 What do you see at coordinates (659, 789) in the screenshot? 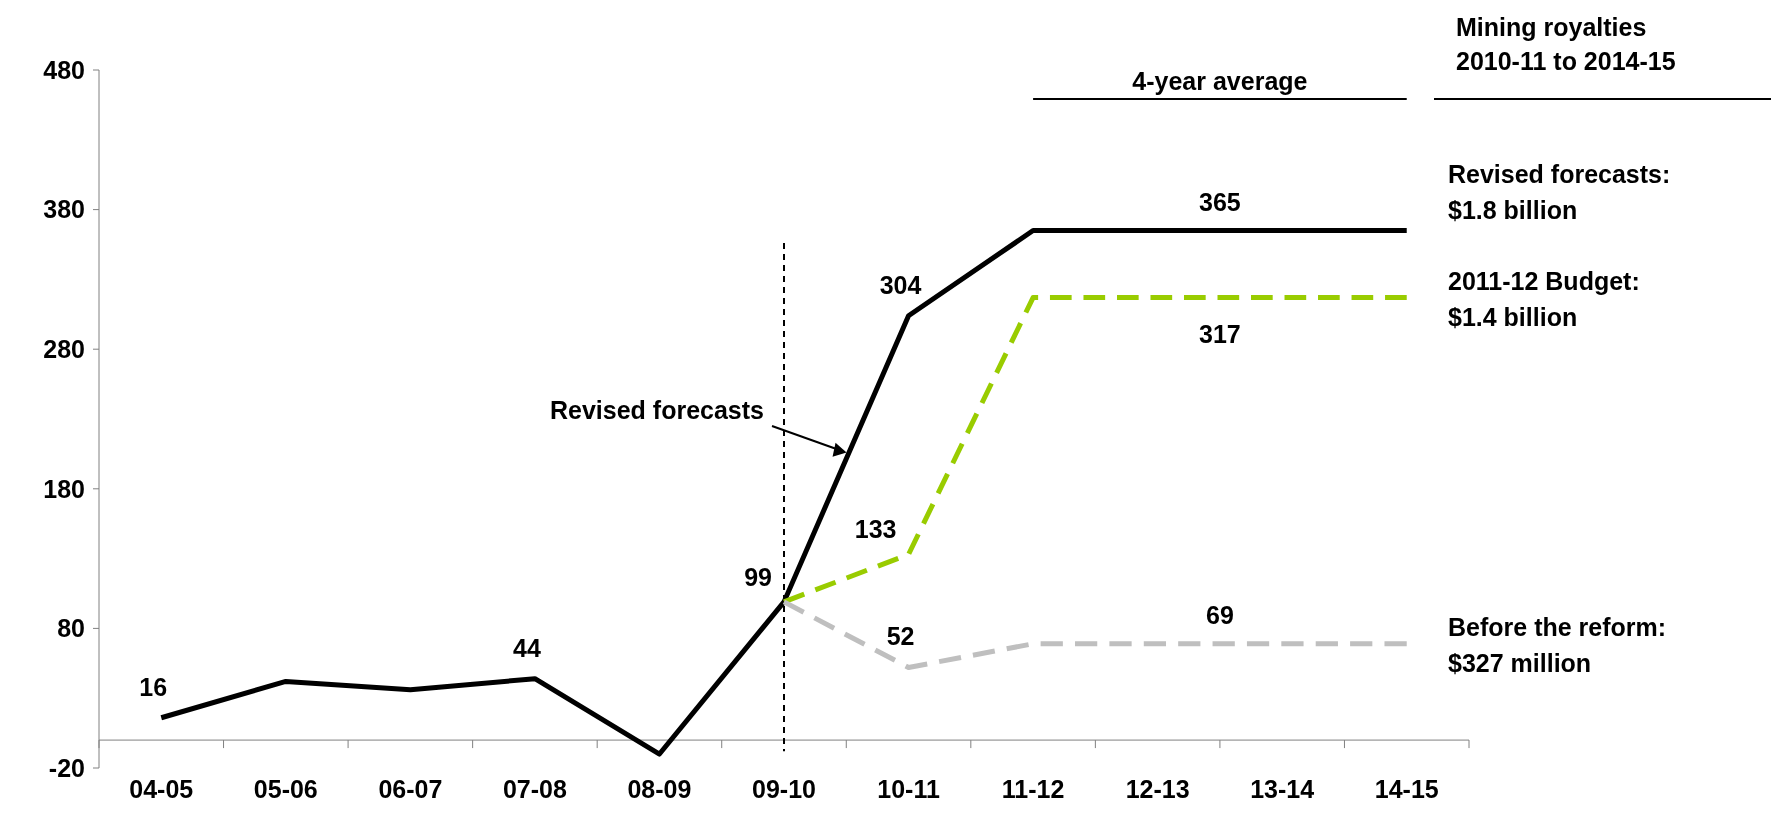
I see `x-tick-label: 08-09` at bounding box center [659, 789].